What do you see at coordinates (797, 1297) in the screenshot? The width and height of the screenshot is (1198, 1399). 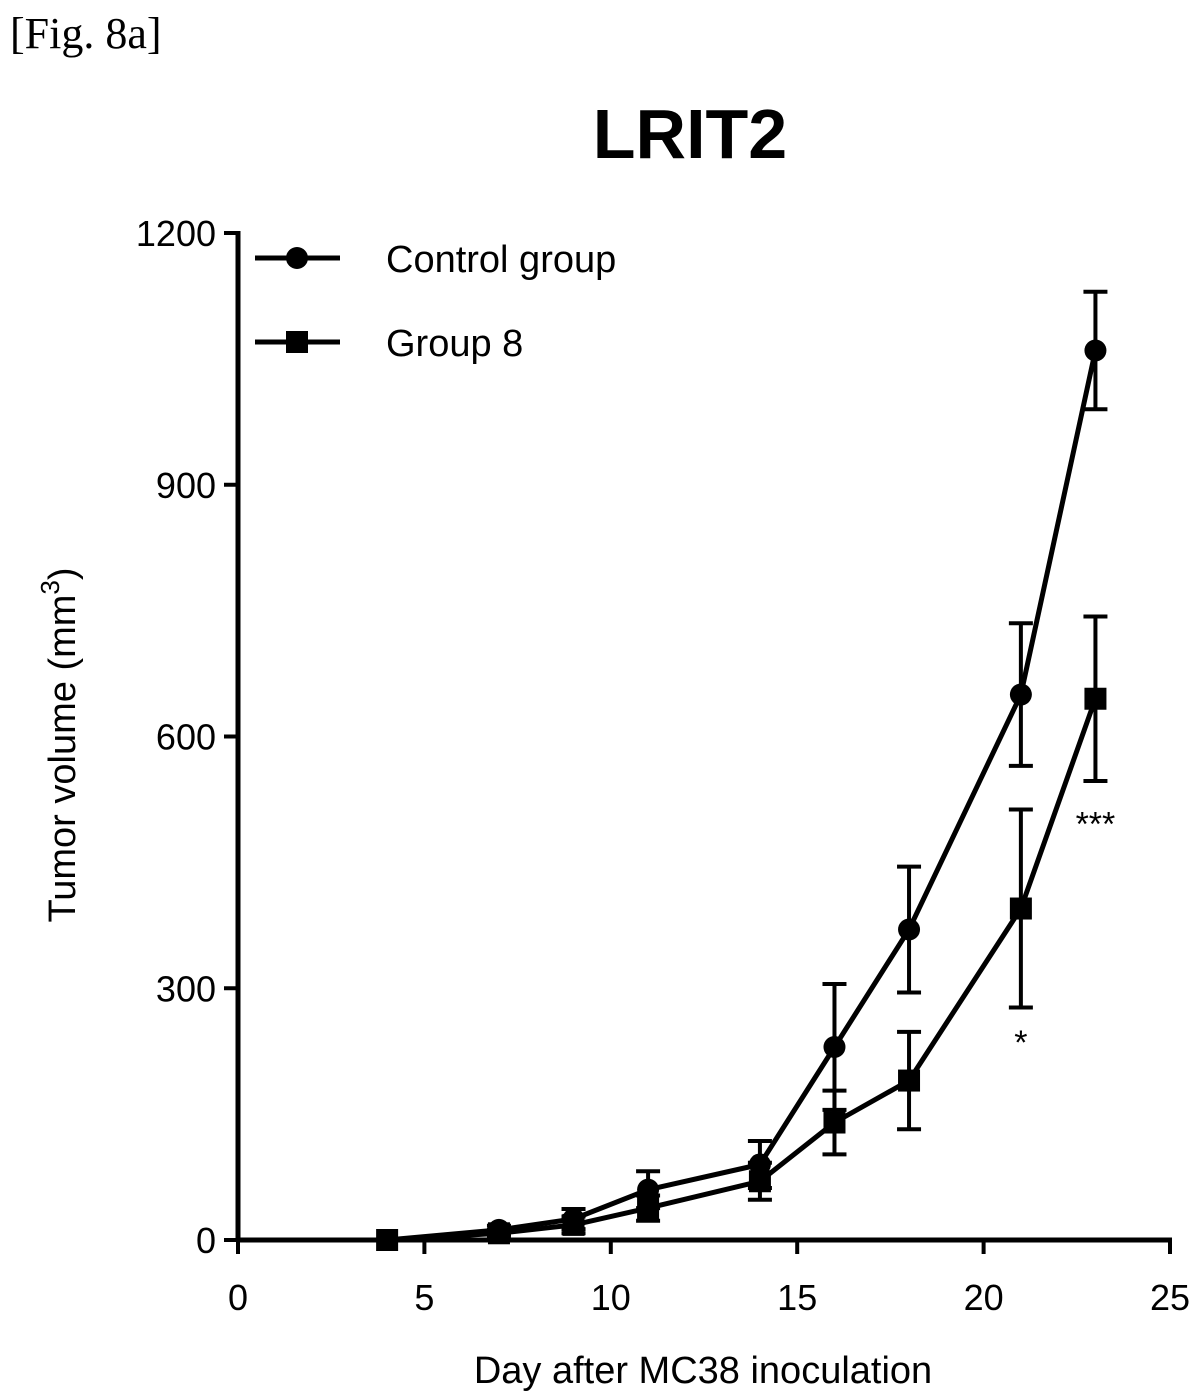 I see `x-tick-label: 15` at bounding box center [797, 1297].